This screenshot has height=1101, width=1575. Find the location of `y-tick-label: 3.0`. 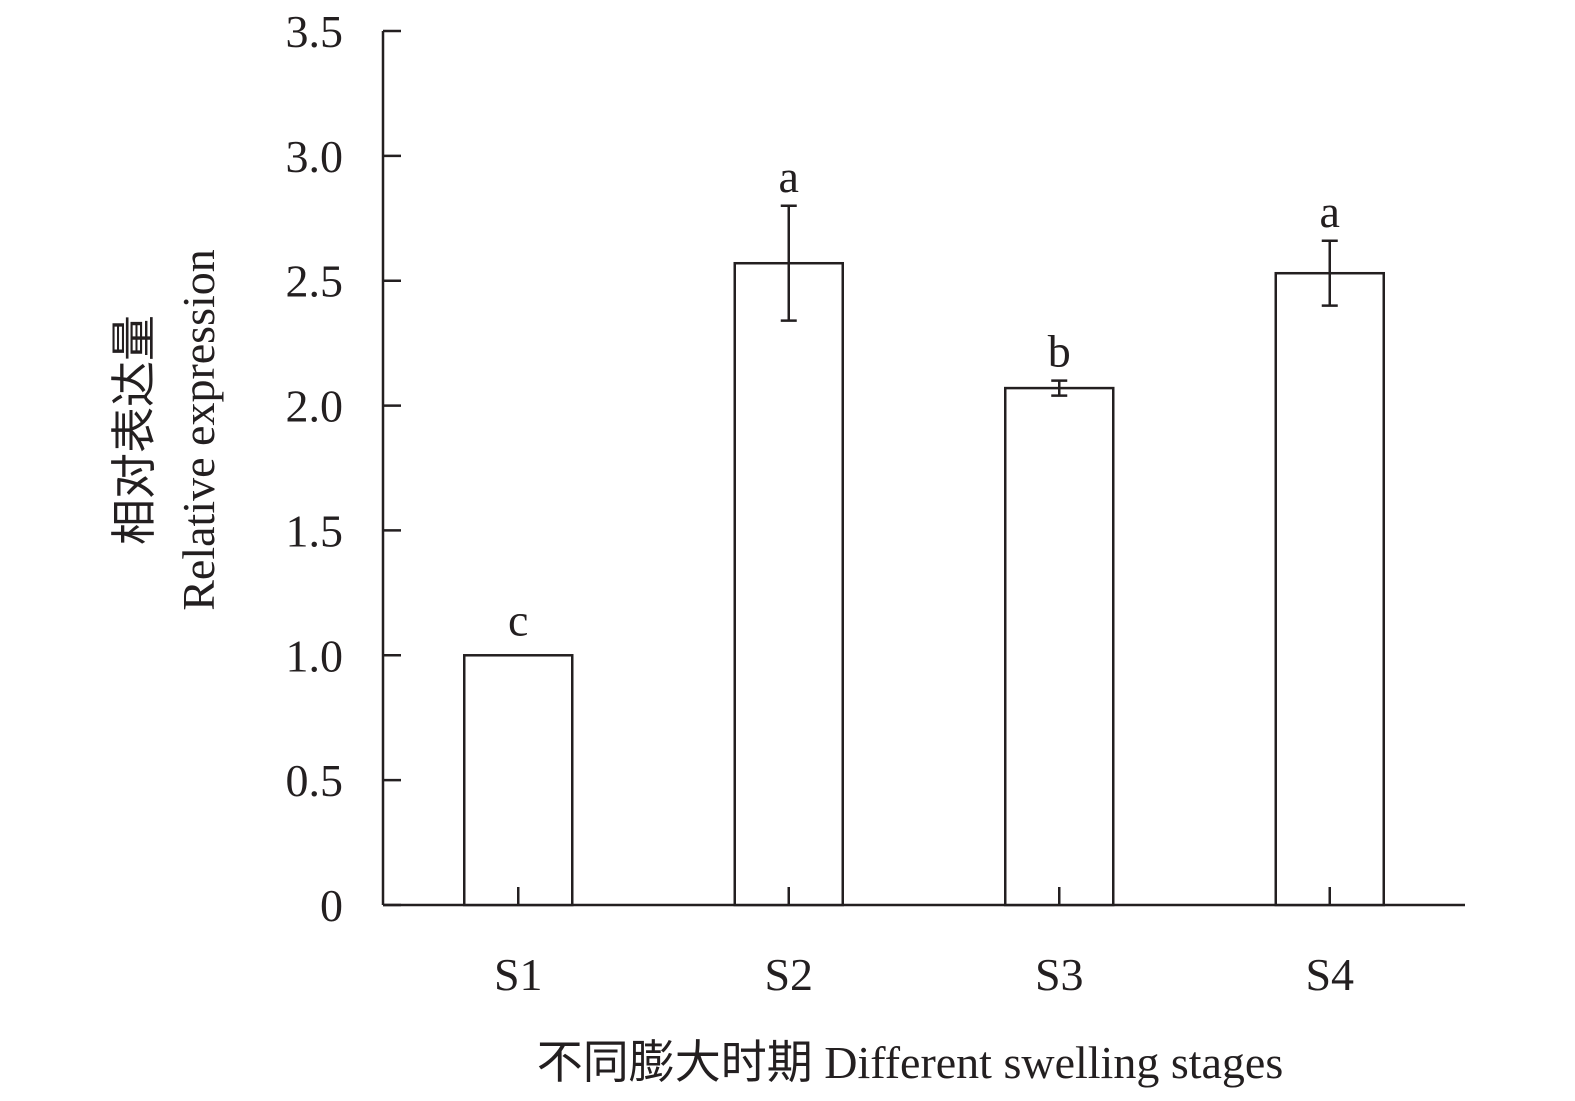

y-tick-label: 3.0 is located at coordinates (315, 156).